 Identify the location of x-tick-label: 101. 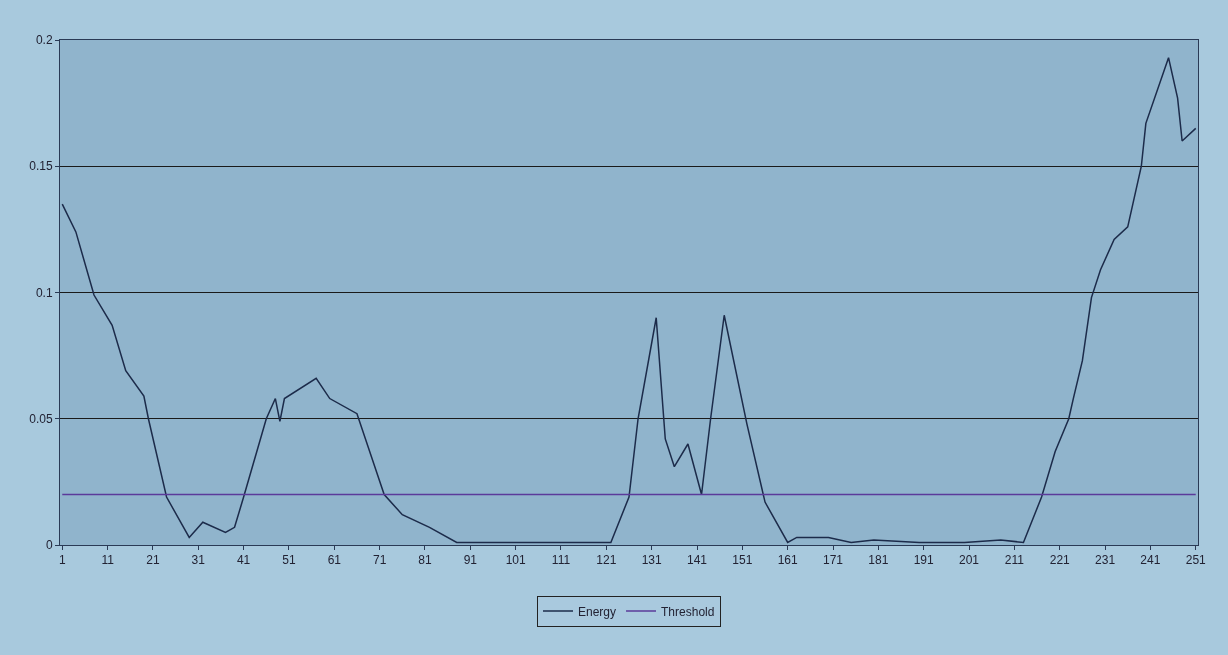
(515, 560).